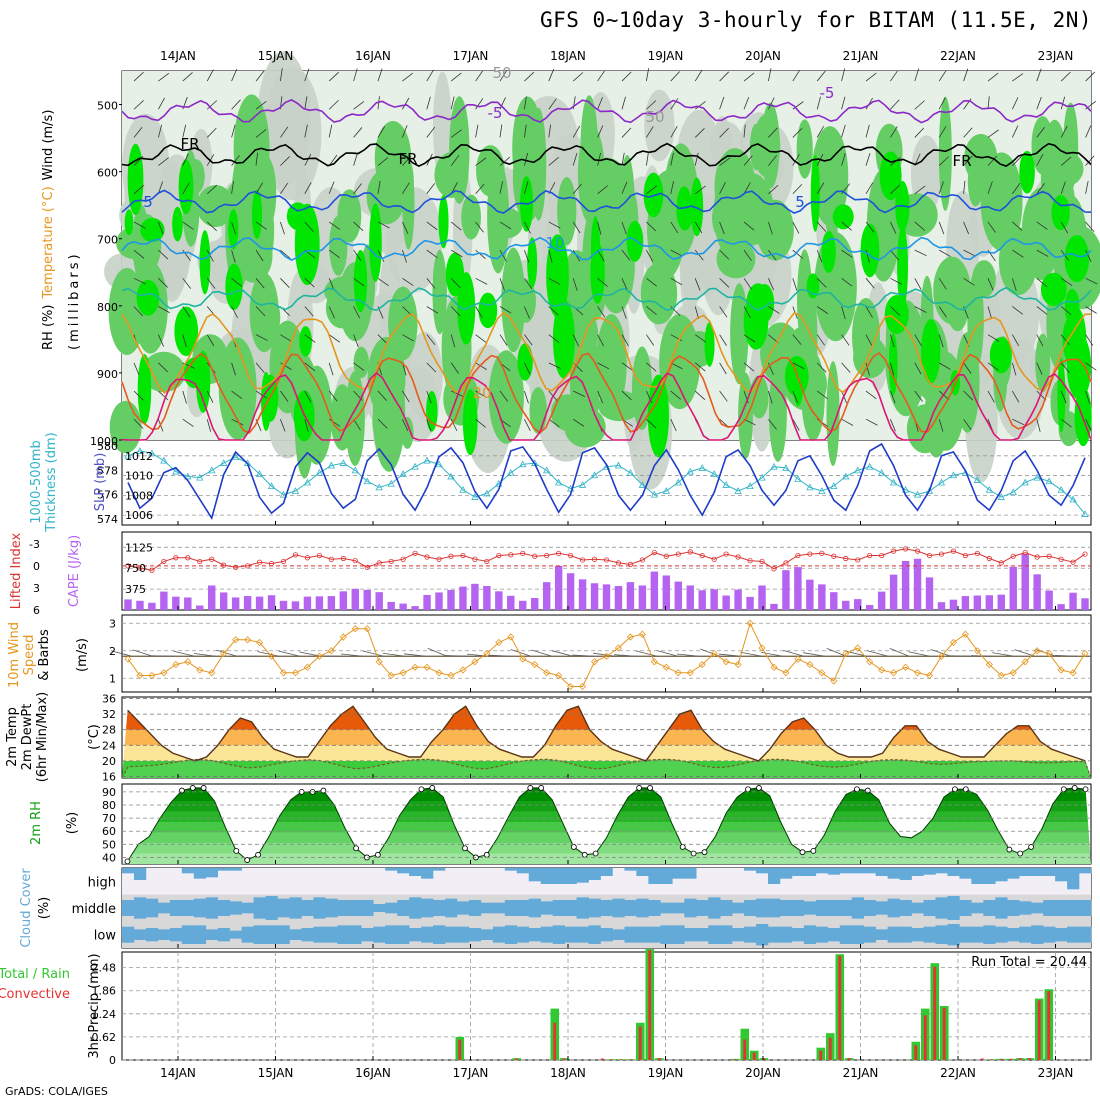 This screenshot has width=1100, height=1100. I want to click on contour-label: 50, so click(654, 117).